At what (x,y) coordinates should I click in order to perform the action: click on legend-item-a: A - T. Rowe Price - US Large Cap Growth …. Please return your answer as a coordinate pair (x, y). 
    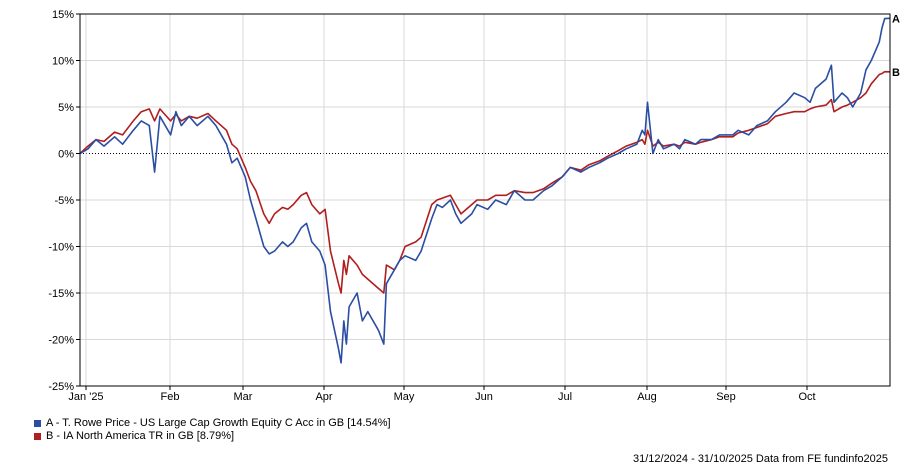
    Looking at the image, I should click on (212, 423).